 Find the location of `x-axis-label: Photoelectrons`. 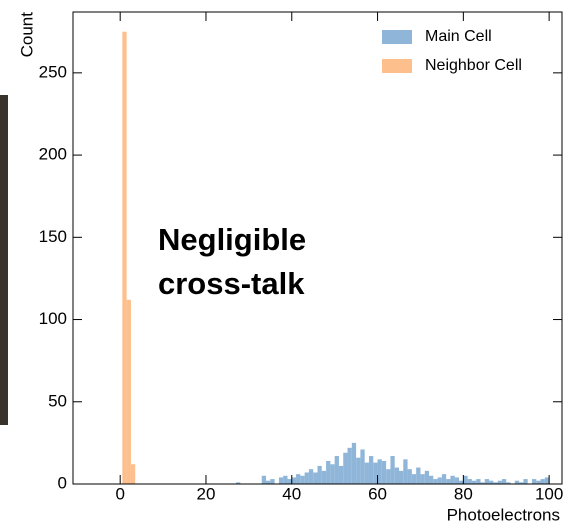

x-axis-label: Photoelectrons is located at coordinates (503, 514).